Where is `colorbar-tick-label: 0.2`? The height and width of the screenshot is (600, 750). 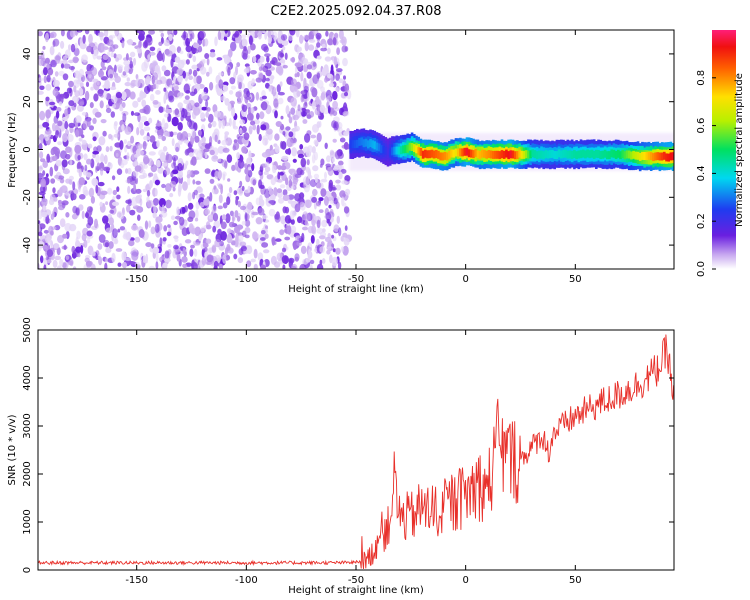
colorbar-tick-label: 0.2 is located at coordinates (701, 221).